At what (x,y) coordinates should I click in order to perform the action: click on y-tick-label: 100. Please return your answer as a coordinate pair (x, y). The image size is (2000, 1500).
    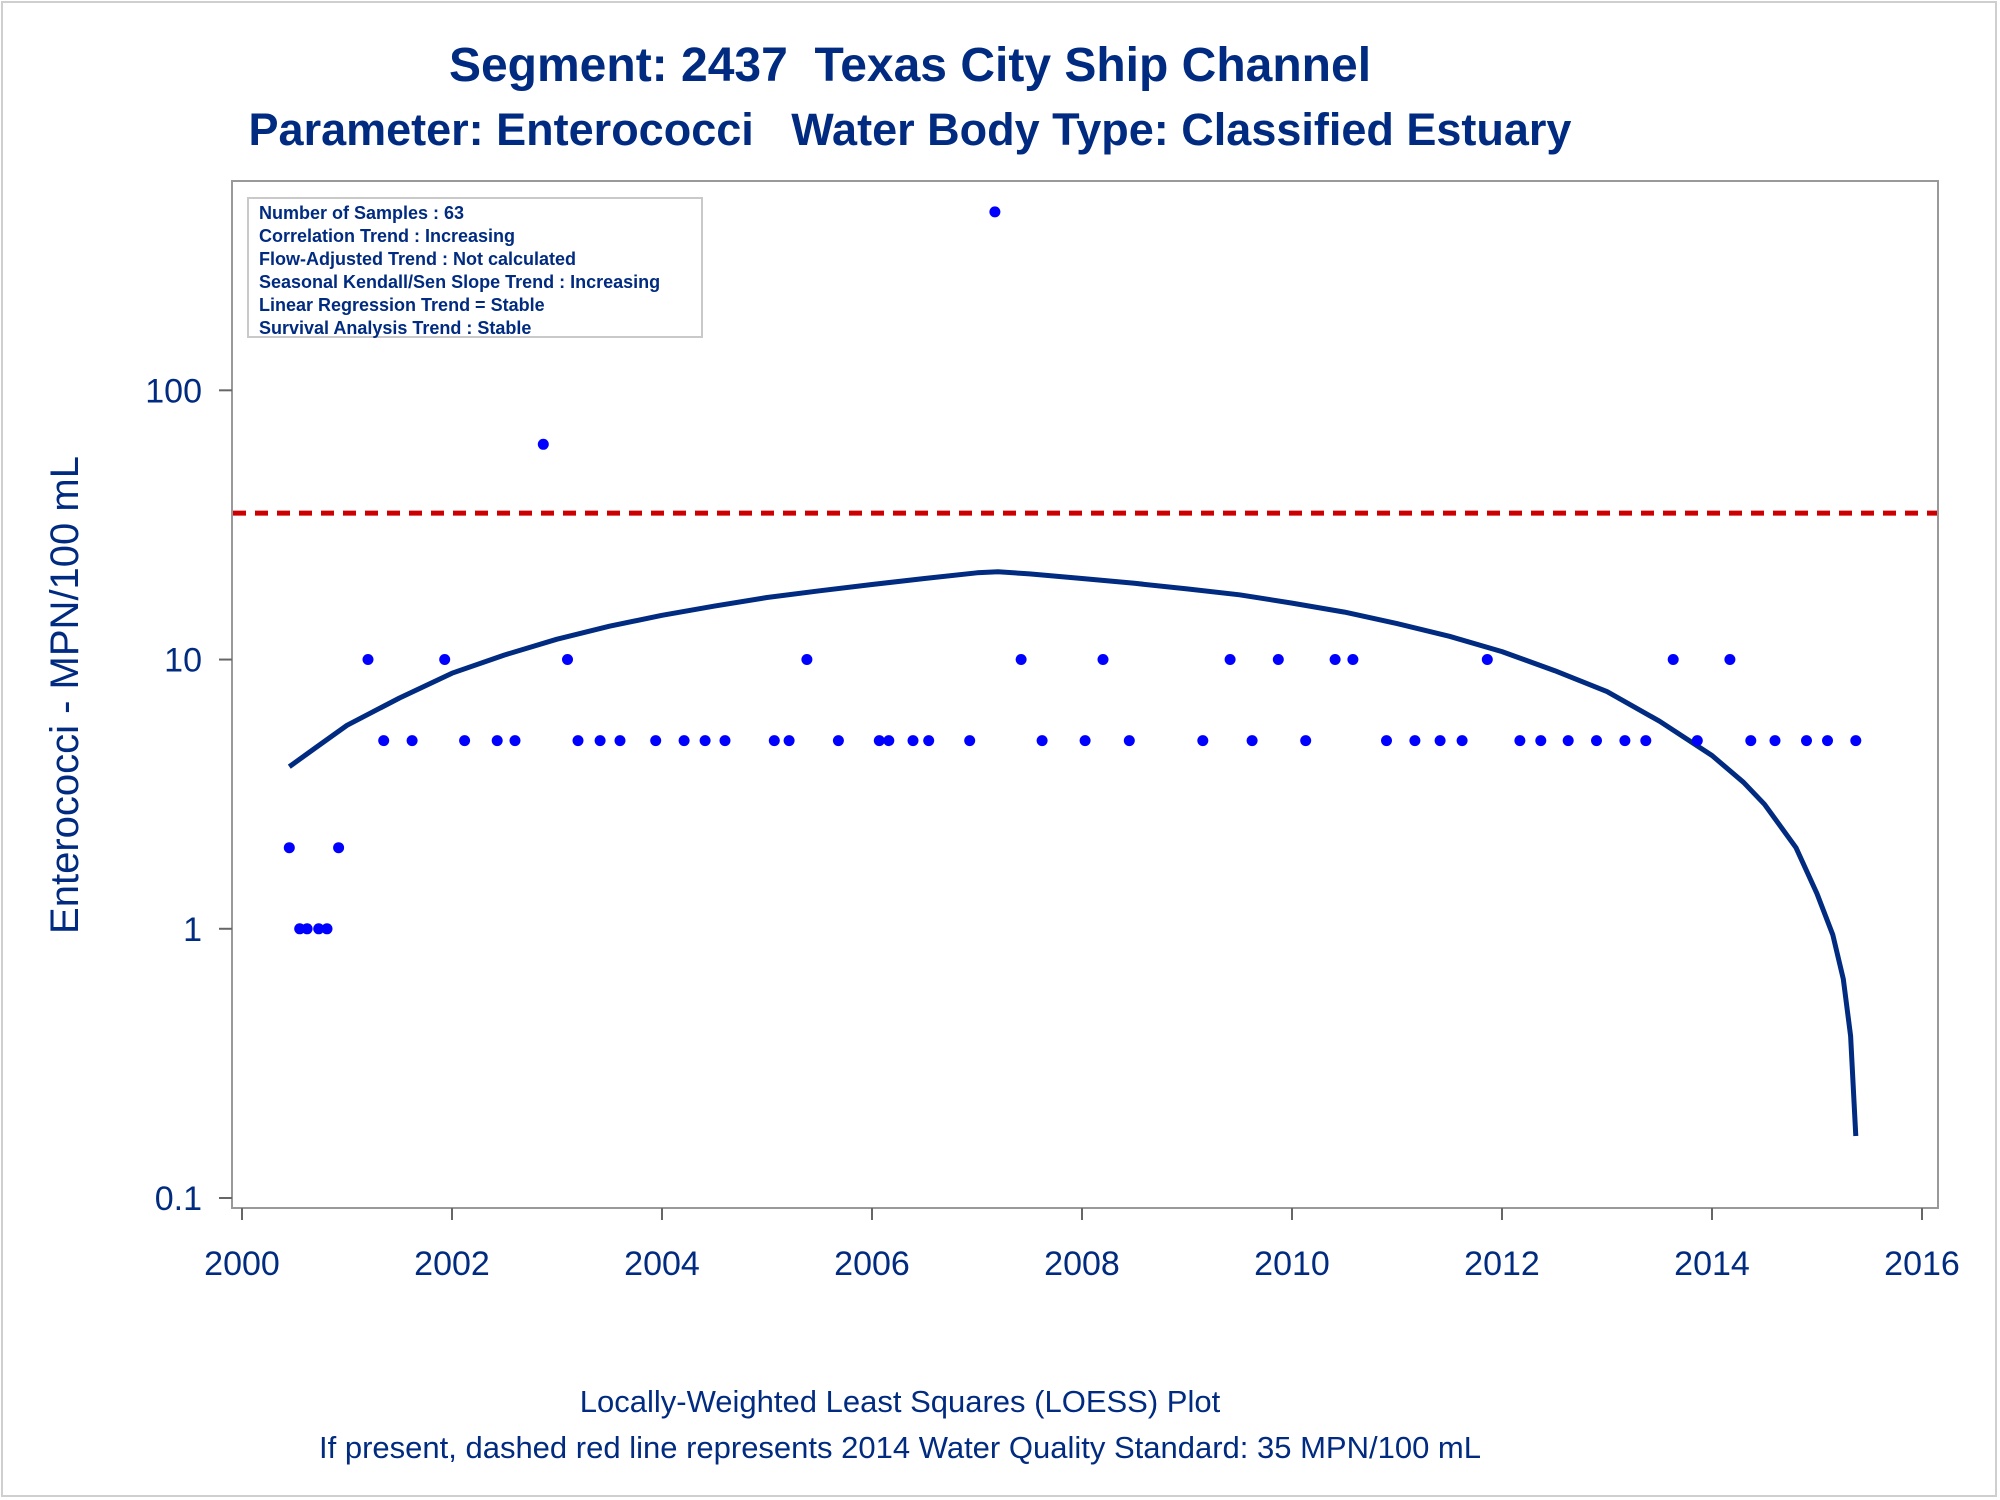
    Looking at the image, I should click on (173, 391).